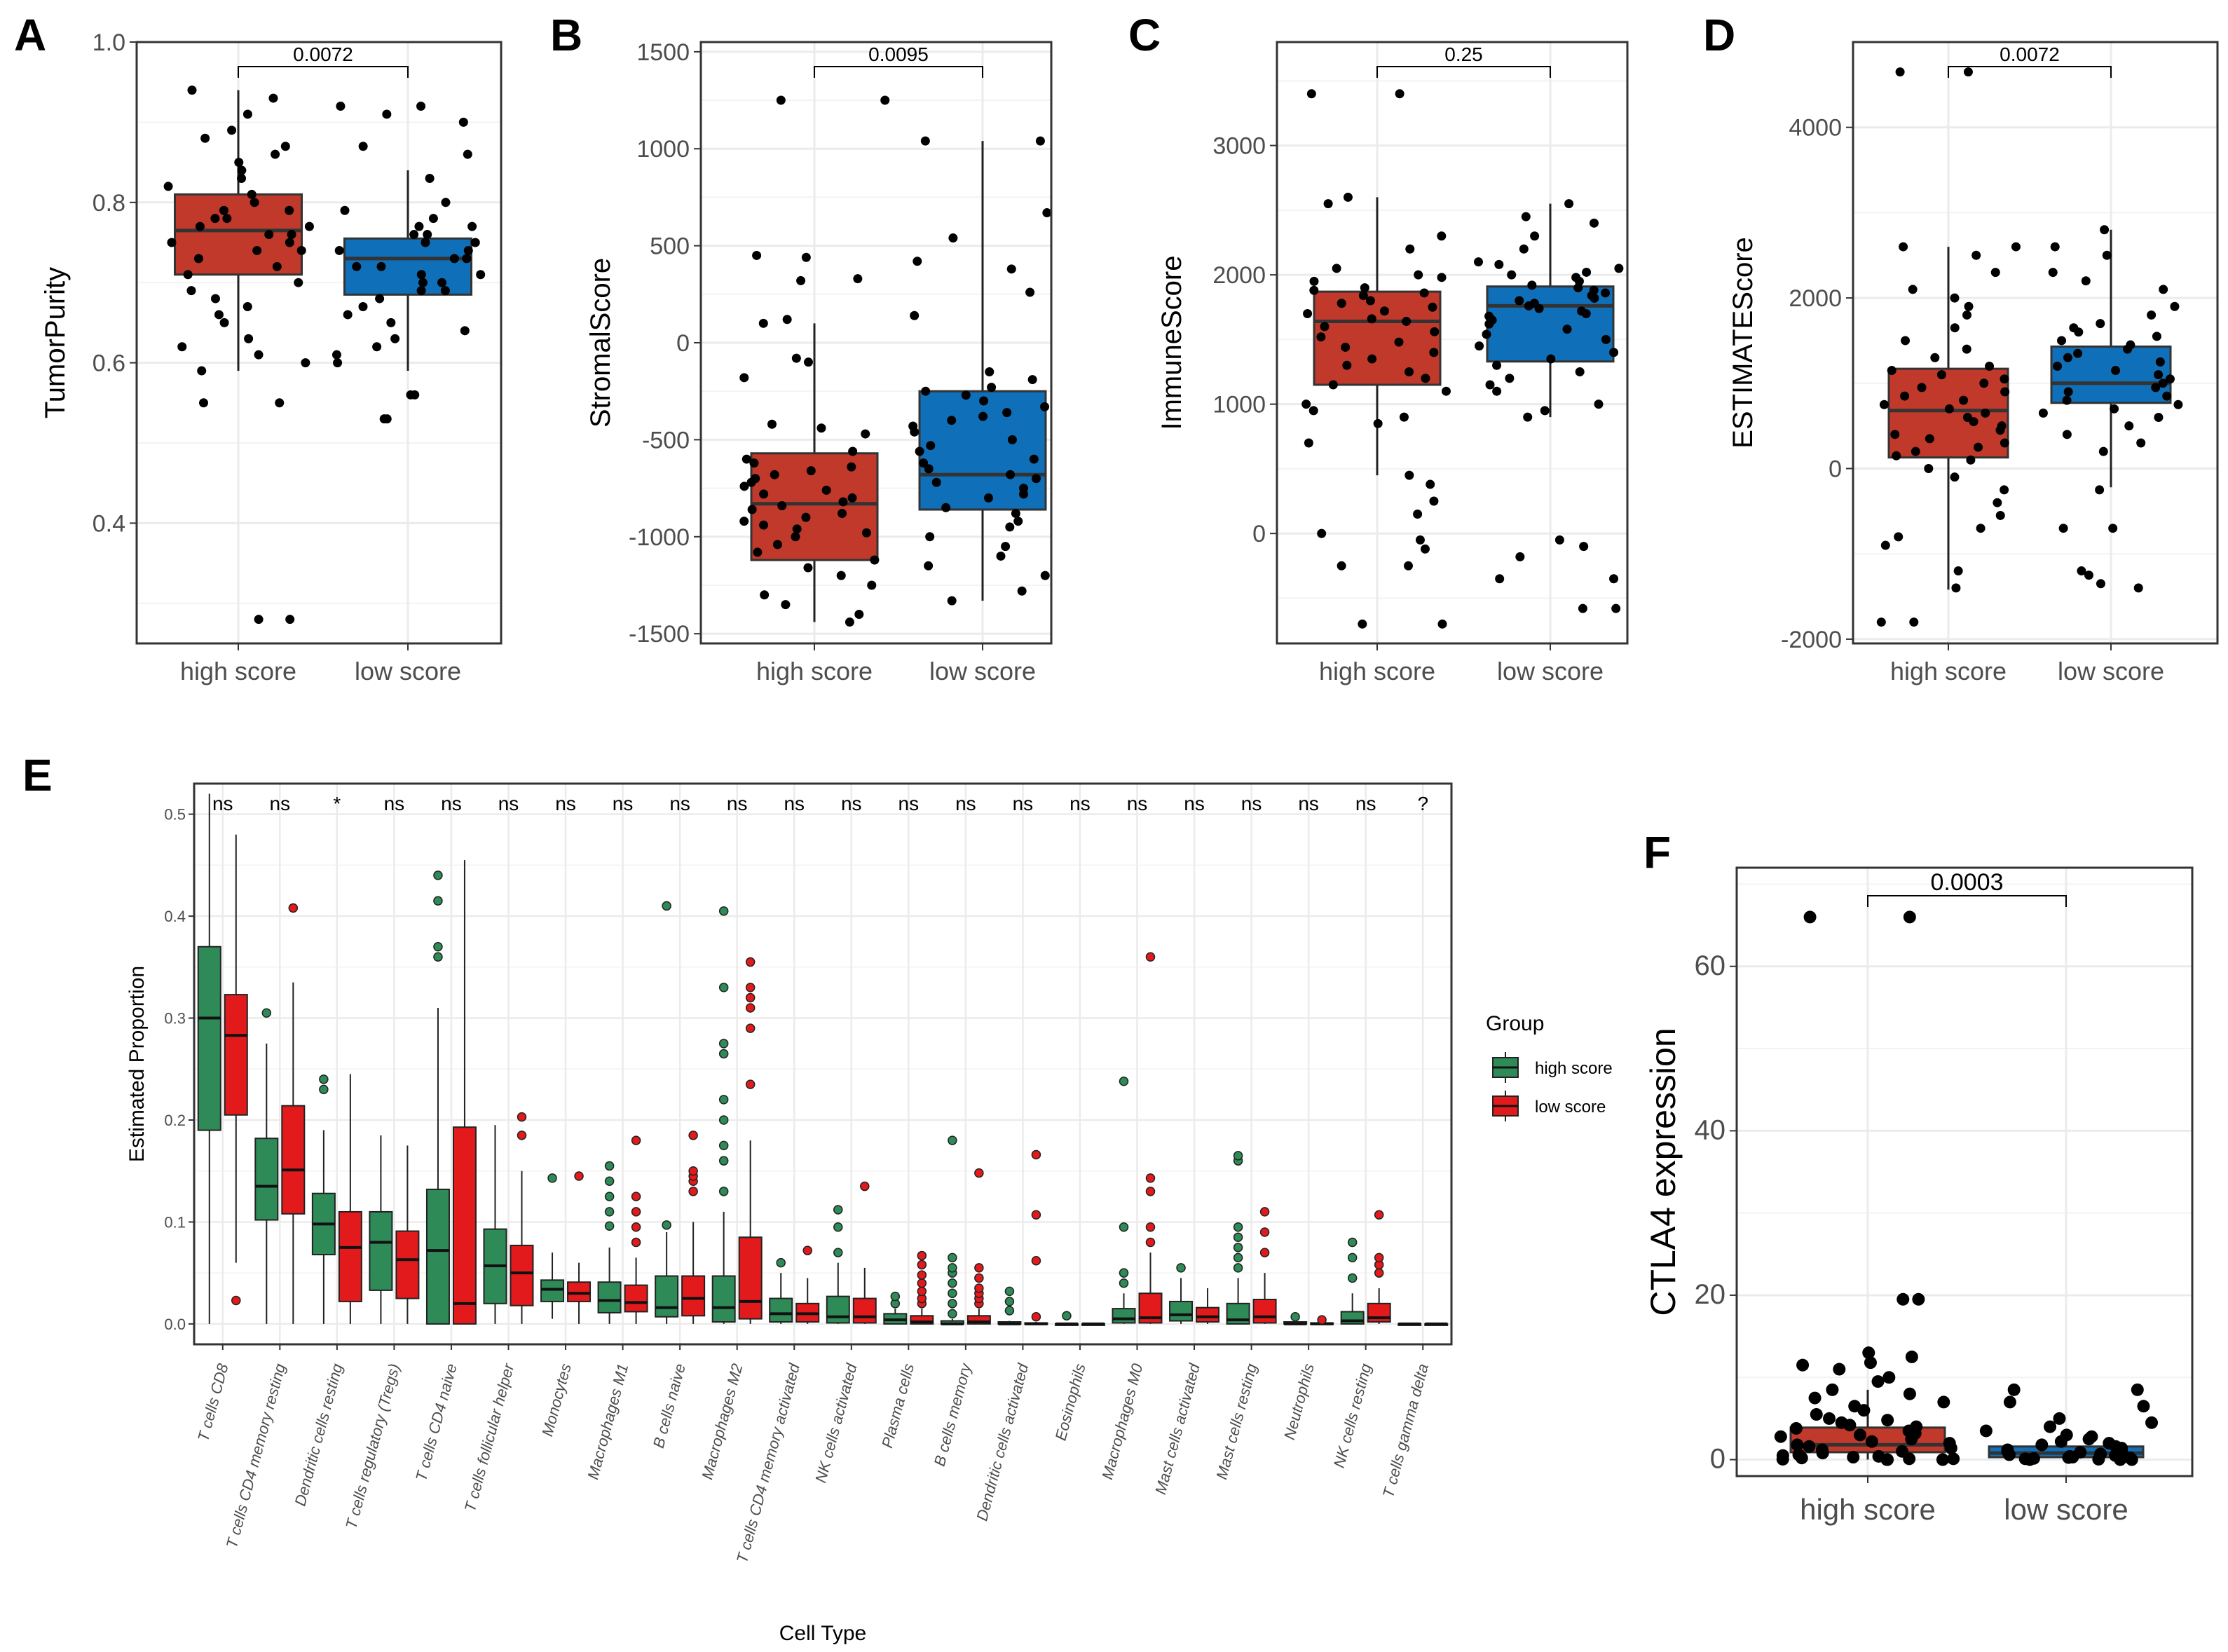 The height and width of the screenshot is (1652, 2228). Describe the element at coordinates (175, 916) in the screenshot. I see `y-tick-label: 0.4` at that location.